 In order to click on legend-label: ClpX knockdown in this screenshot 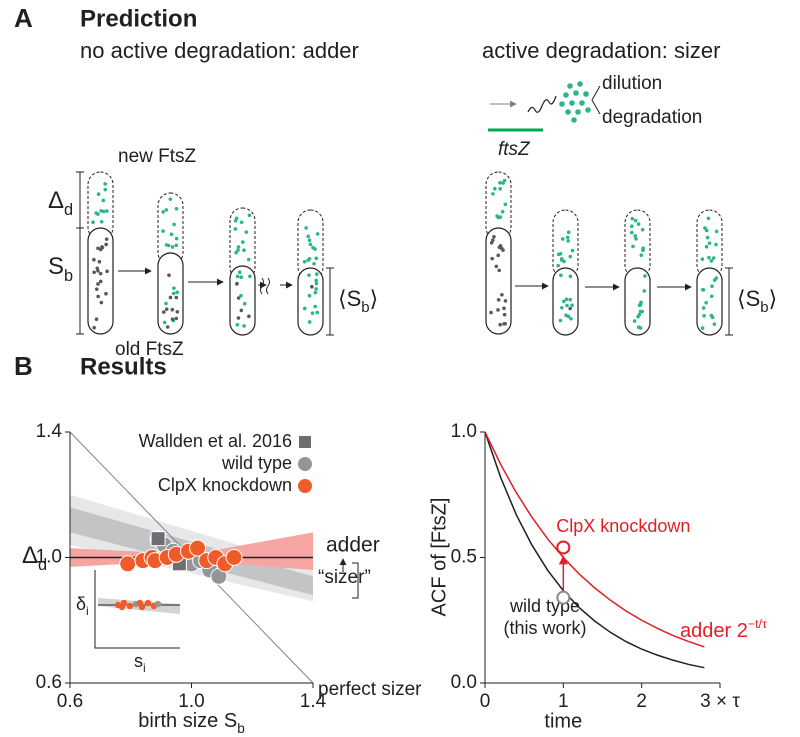, I will do `click(225, 485)`.